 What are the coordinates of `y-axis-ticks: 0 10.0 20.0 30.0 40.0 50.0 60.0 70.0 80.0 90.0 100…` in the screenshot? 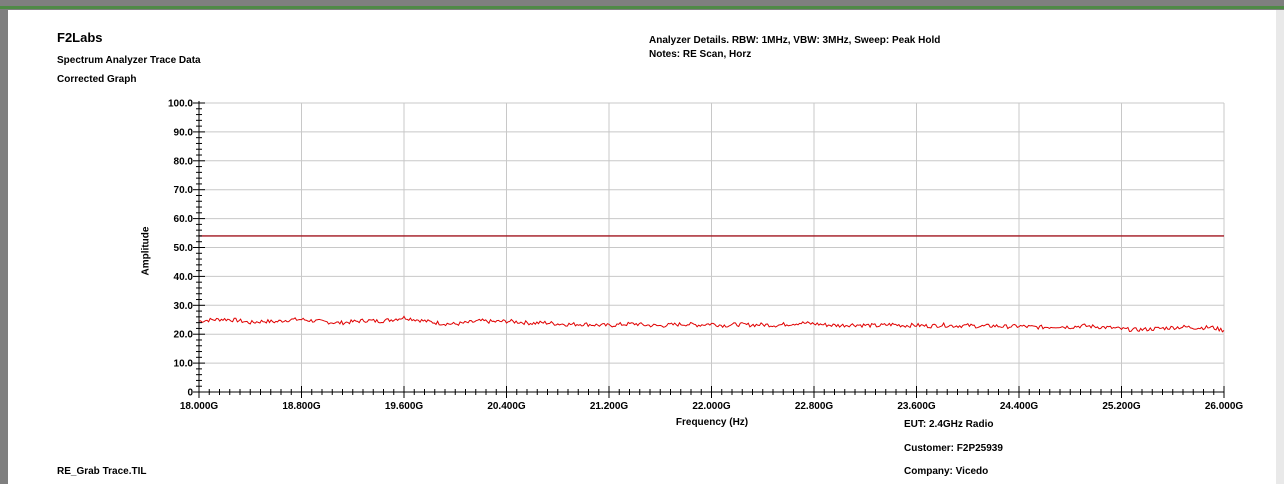 It's located at (186, 249).